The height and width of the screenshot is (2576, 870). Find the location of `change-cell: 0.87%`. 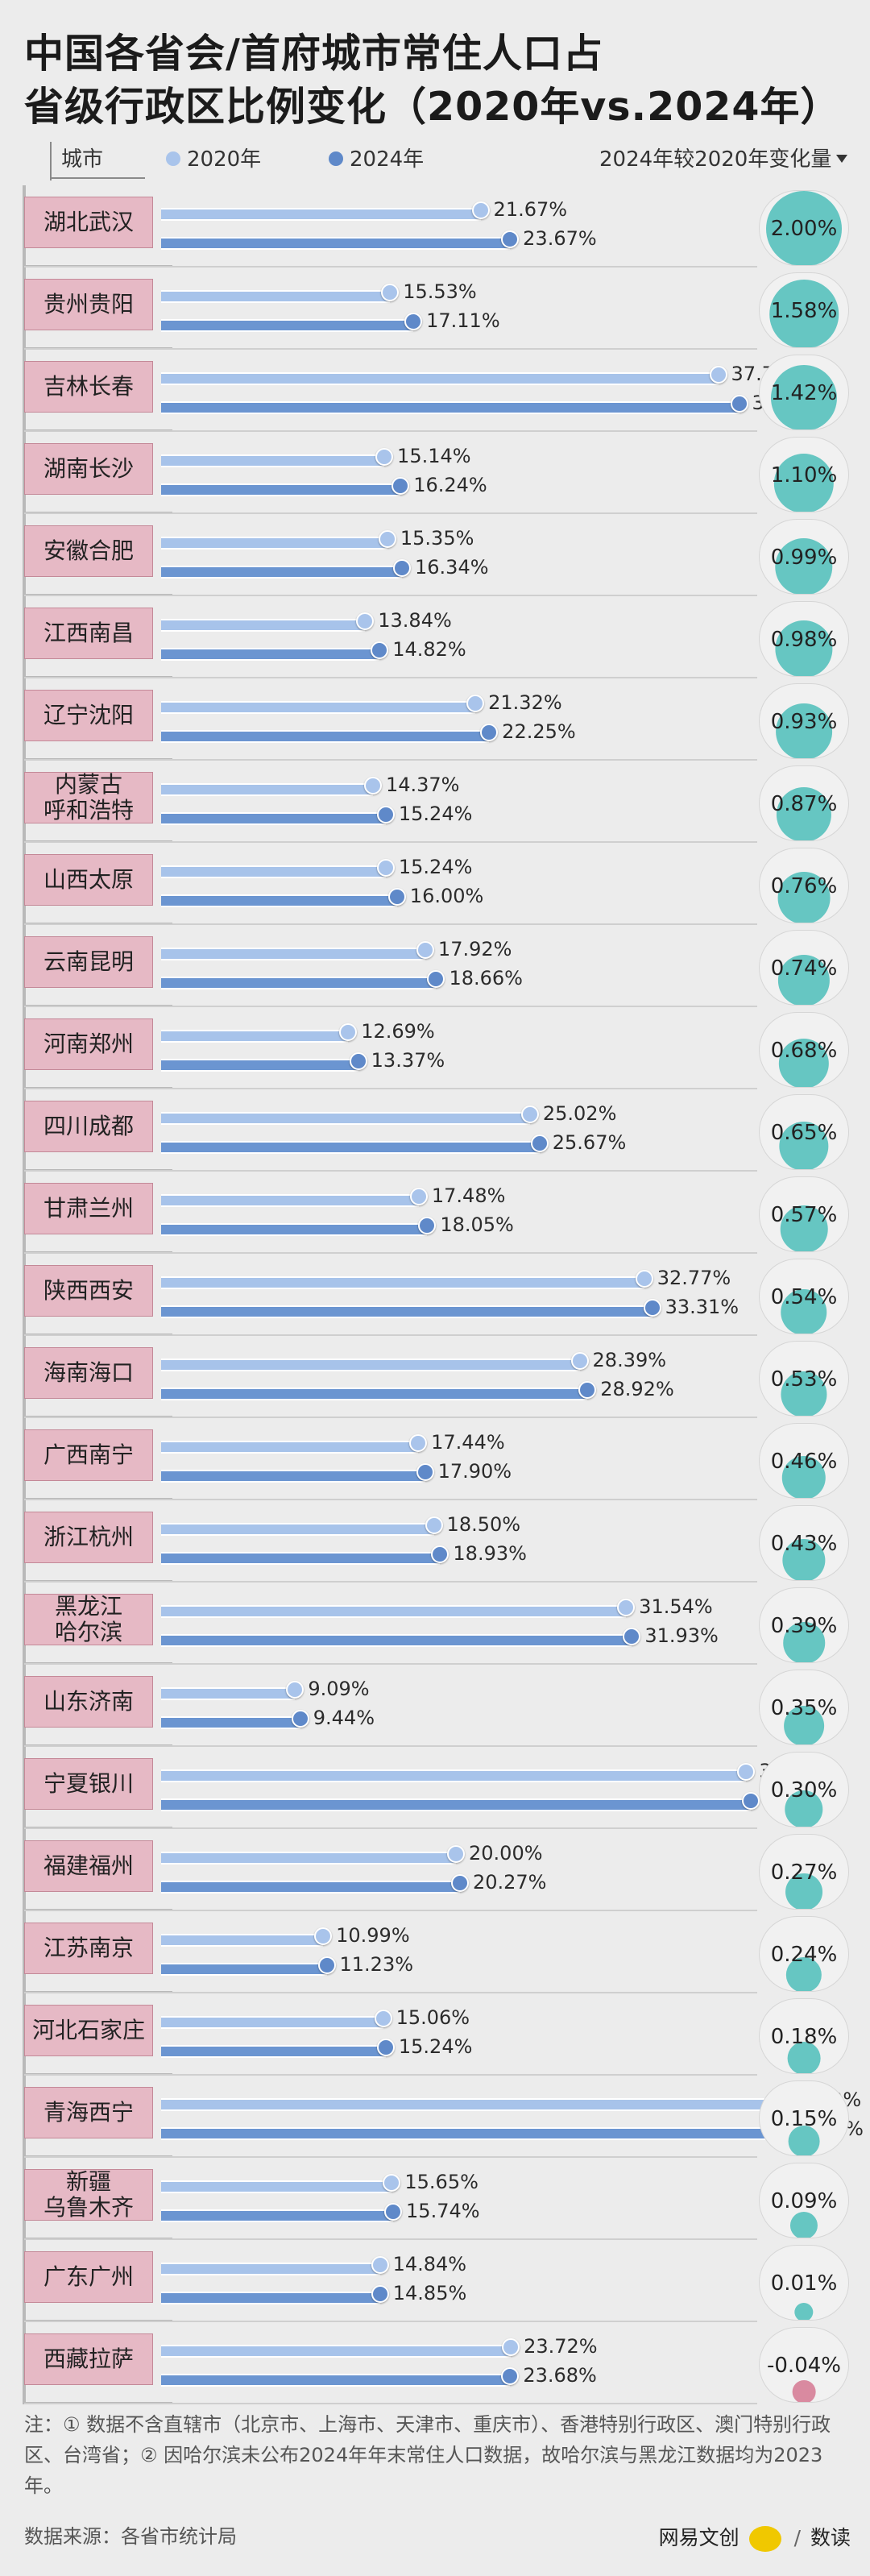

change-cell: 0.87% is located at coordinates (804, 803).